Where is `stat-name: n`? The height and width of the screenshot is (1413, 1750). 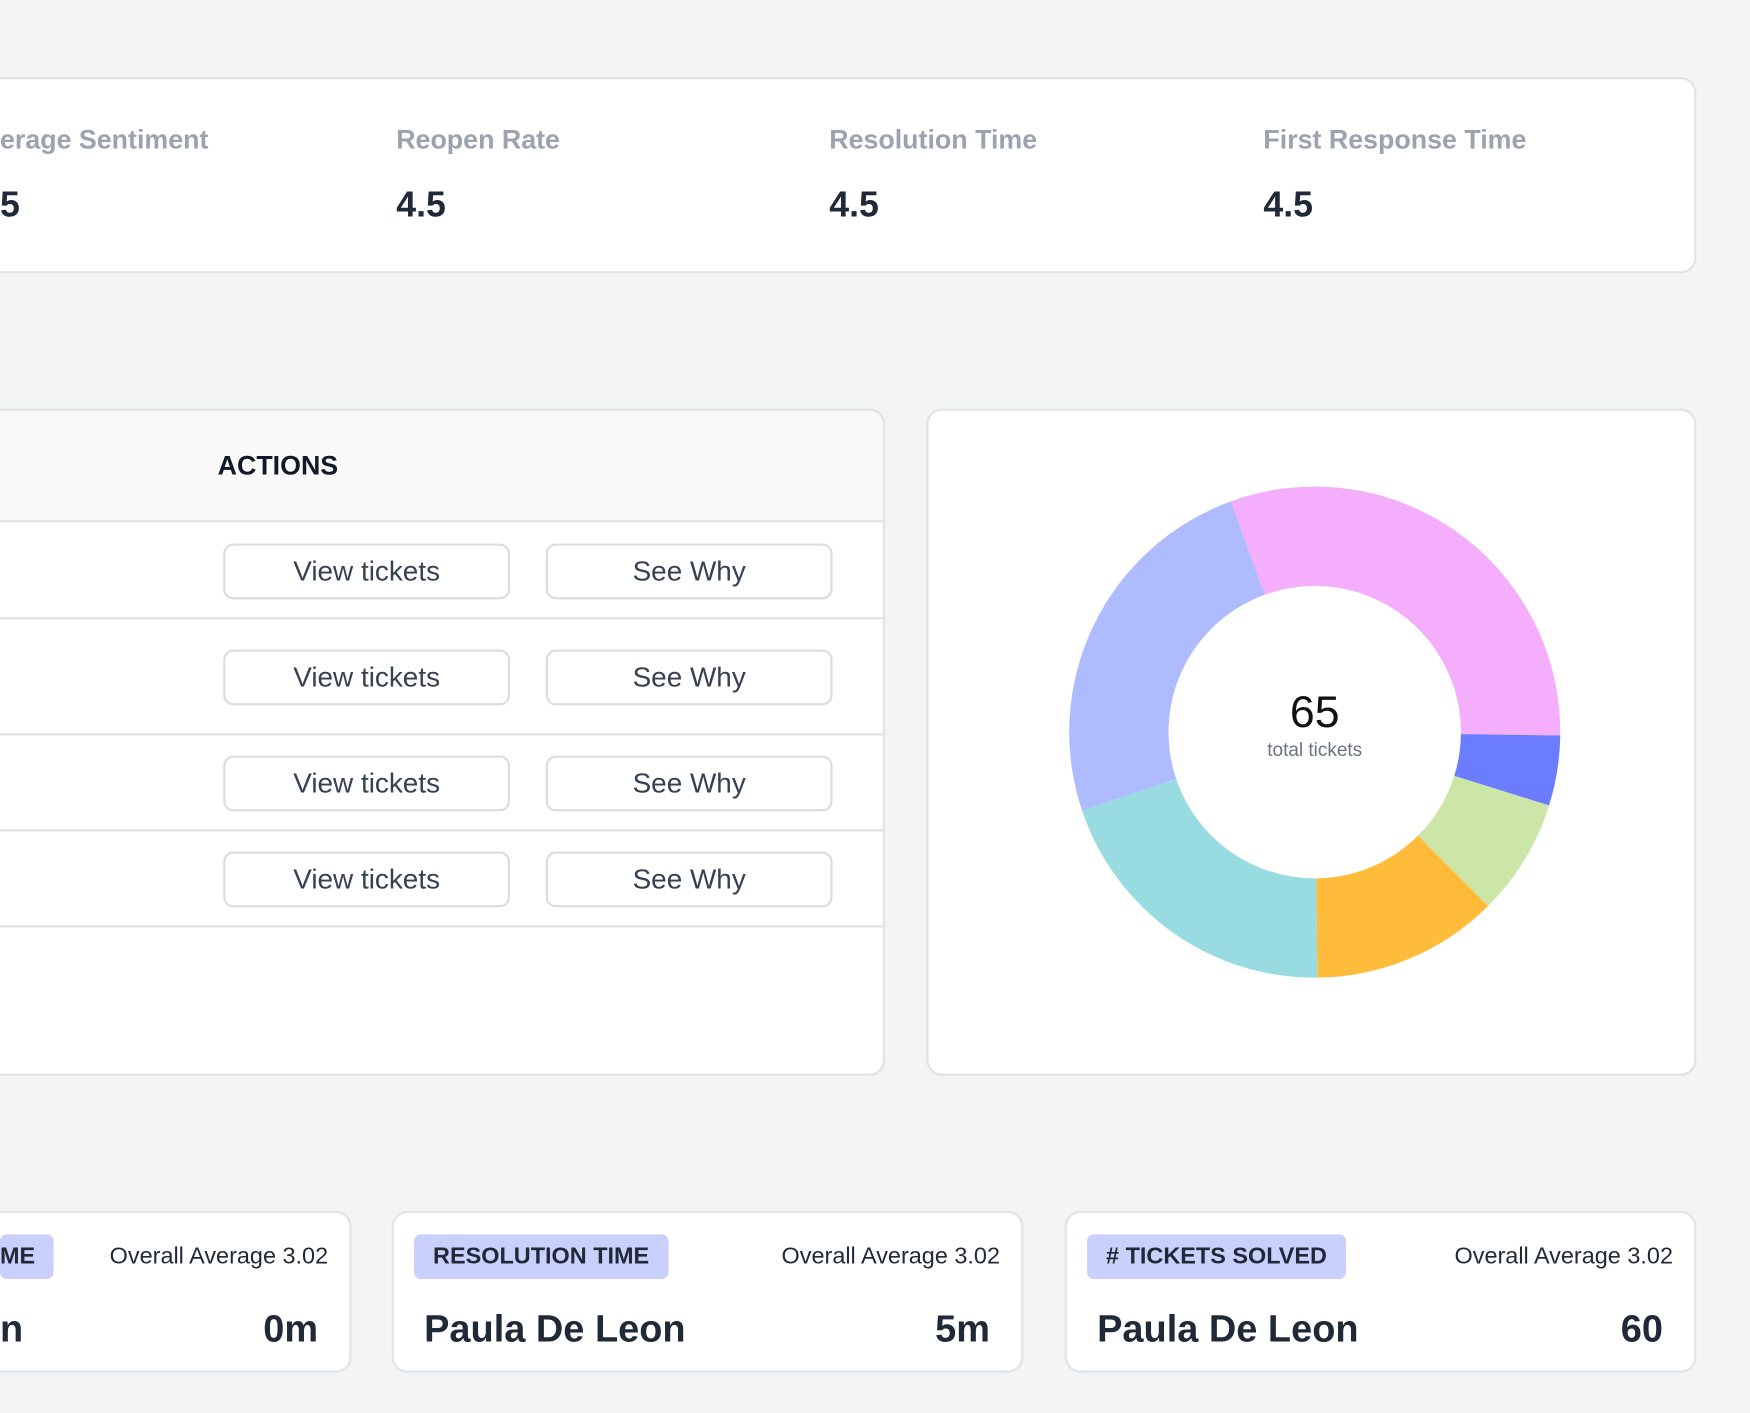
stat-name: n is located at coordinates (12, 1329).